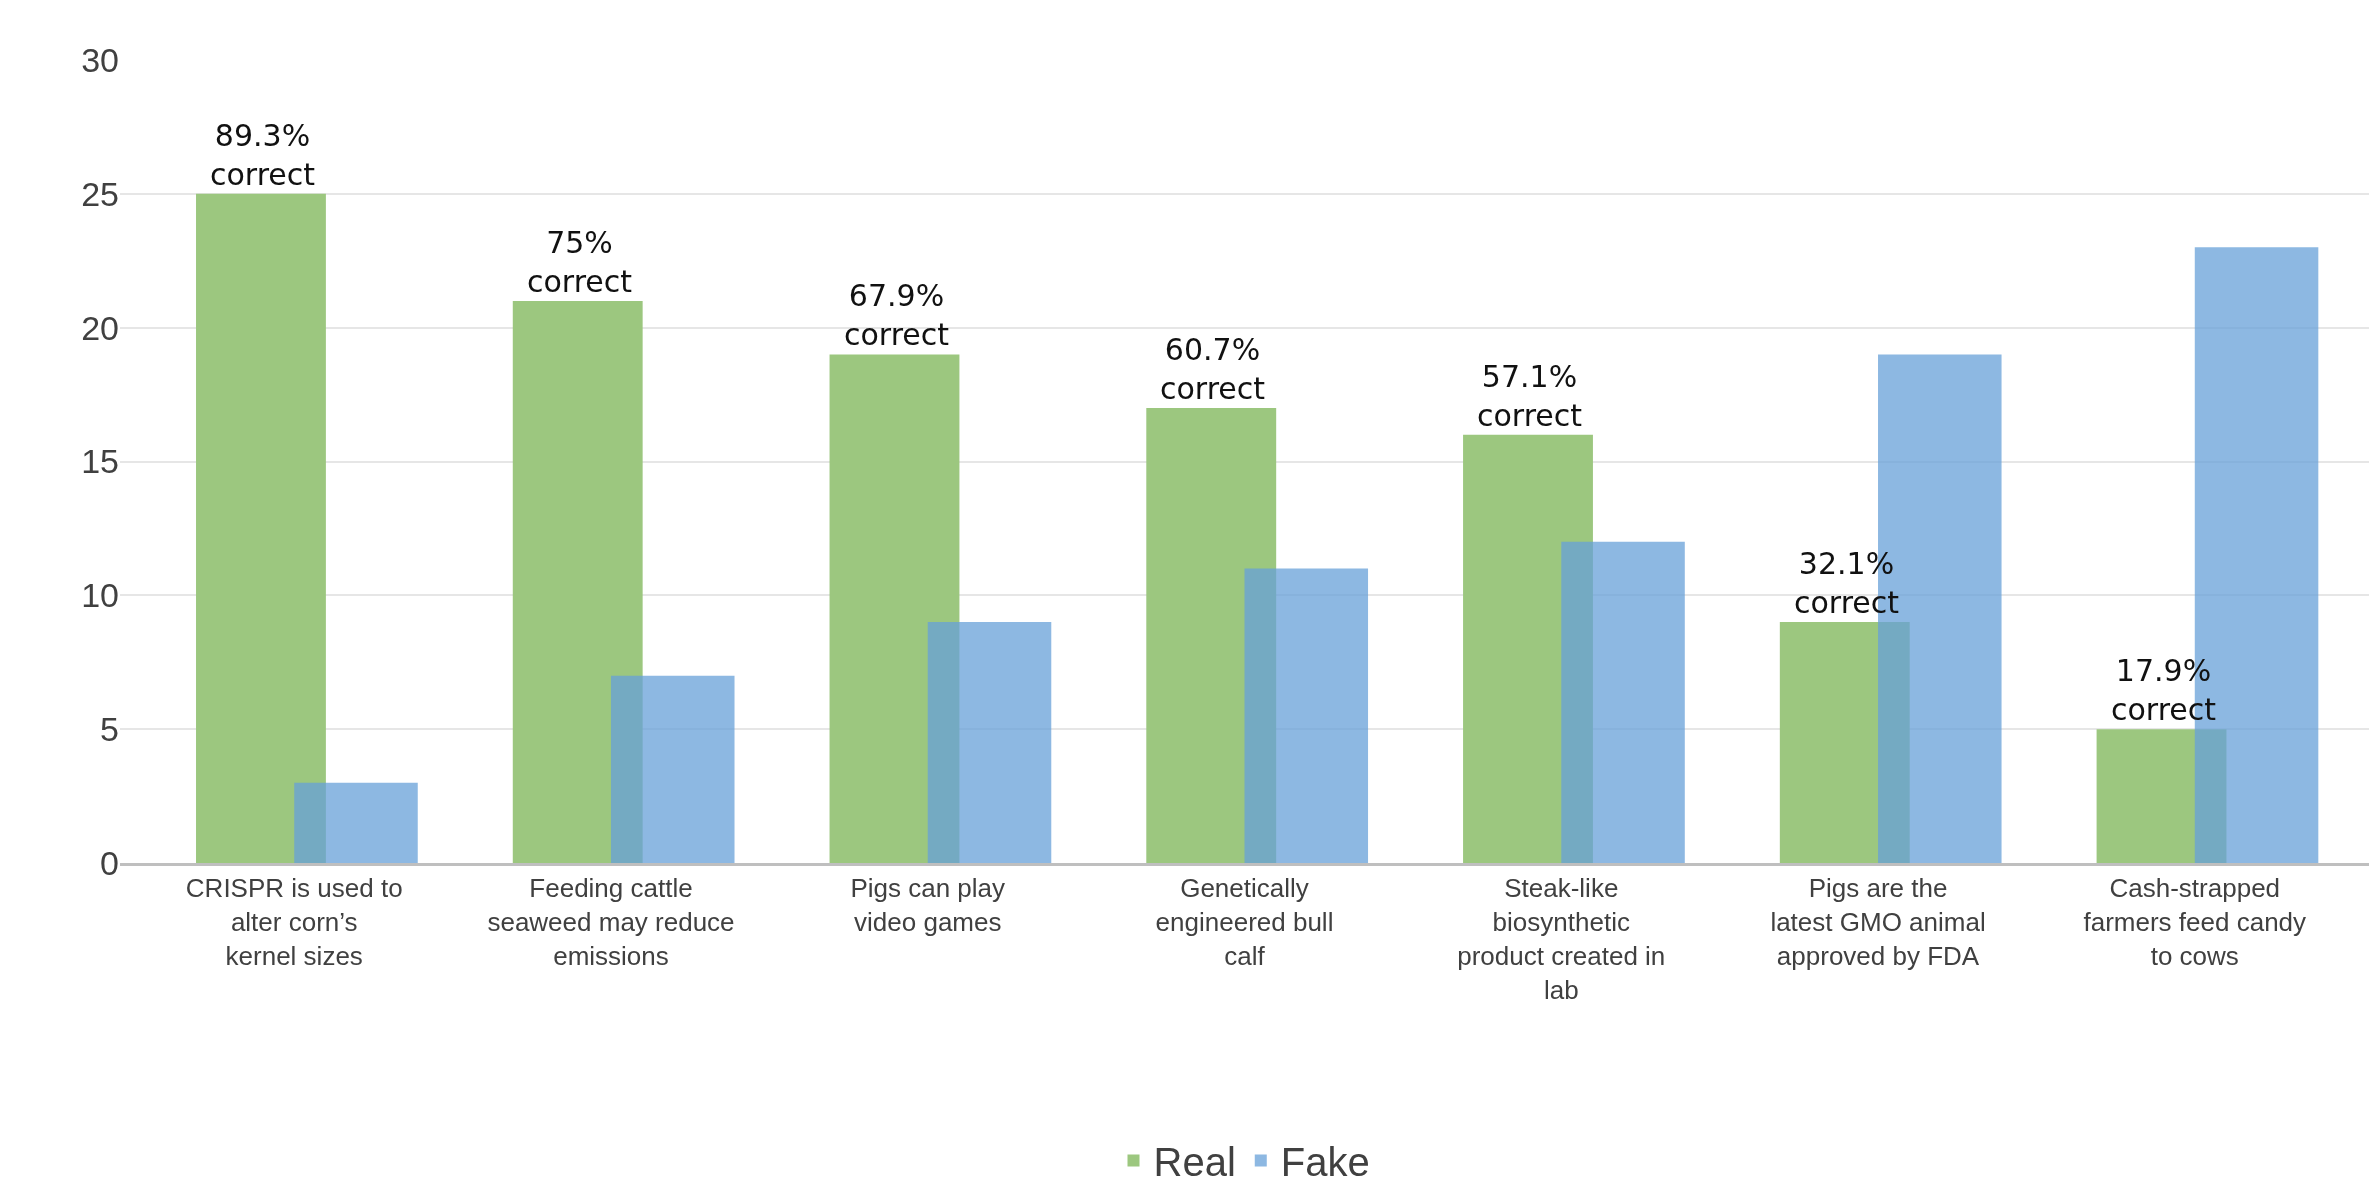 The image size is (2379, 1203). What do you see at coordinates (928, 905) in the screenshot?
I see `x-tick-label: Pigs can play video games` at bounding box center [928, 905].